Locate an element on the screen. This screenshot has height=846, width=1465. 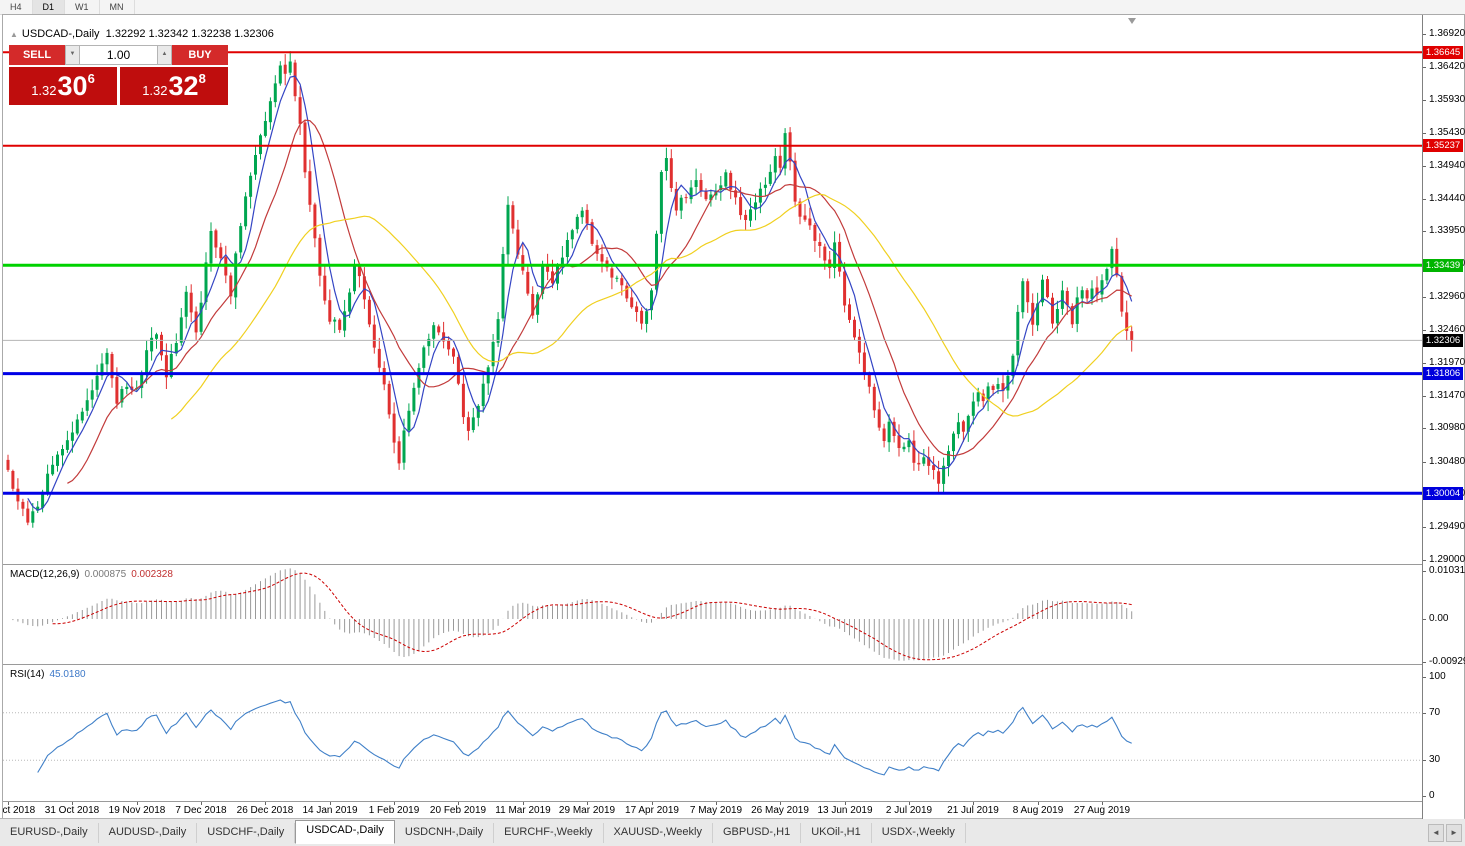
price-axis-label: 1.32460 is located at coordinates (1447, 329).